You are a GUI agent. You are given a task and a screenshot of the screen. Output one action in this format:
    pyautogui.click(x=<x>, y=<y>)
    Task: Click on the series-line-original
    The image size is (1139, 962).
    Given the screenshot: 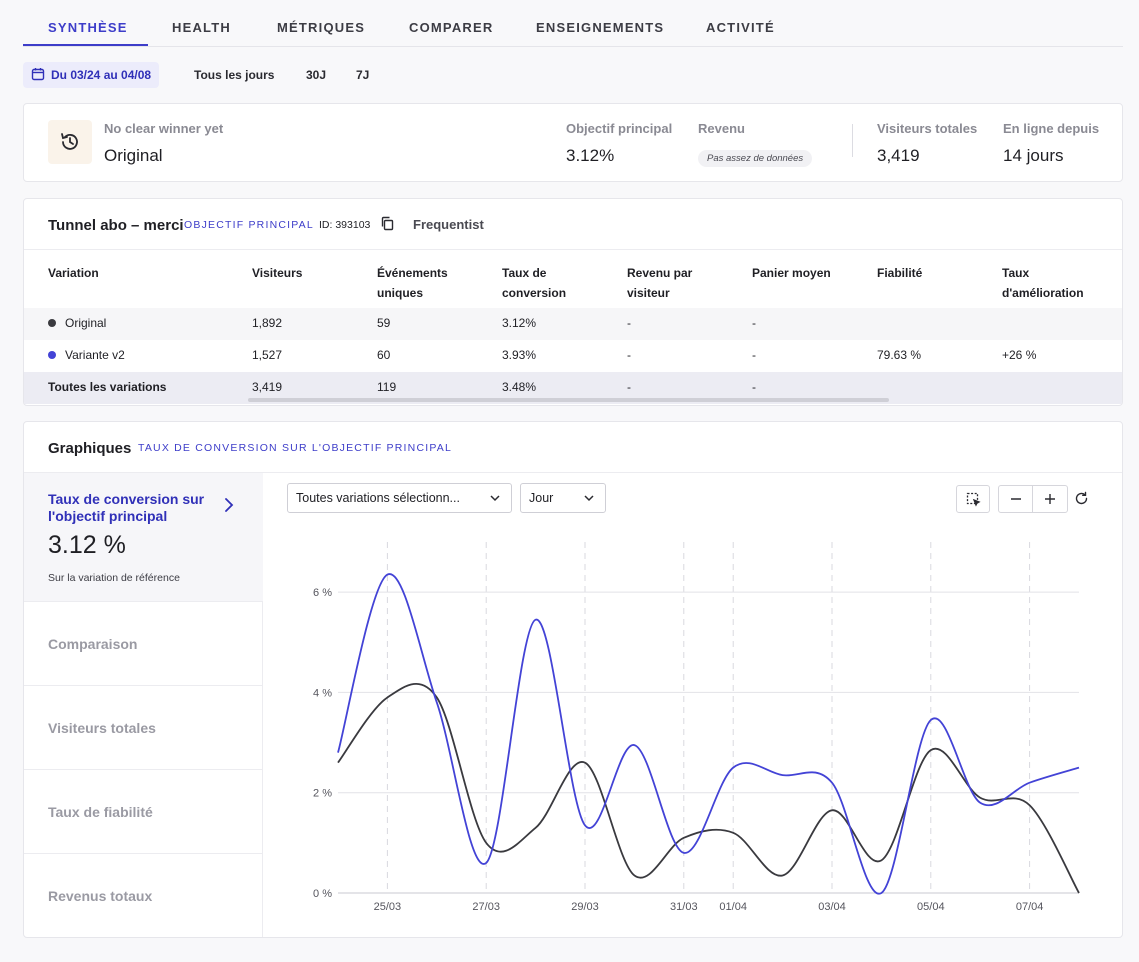 What is the action you would take?
    pyautogui.click(x=708, y=788)
    